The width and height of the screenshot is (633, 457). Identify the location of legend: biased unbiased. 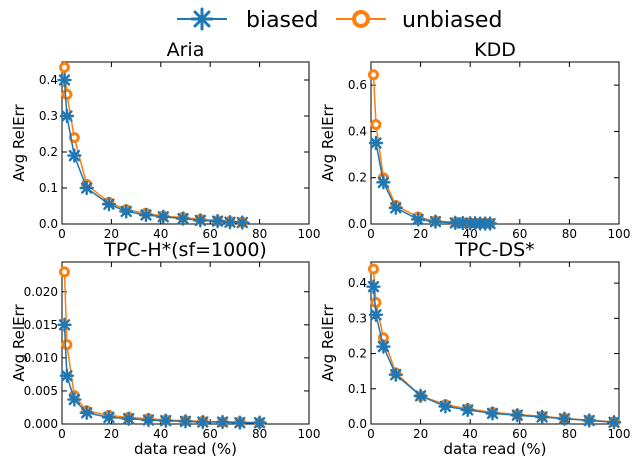
(339, 20).